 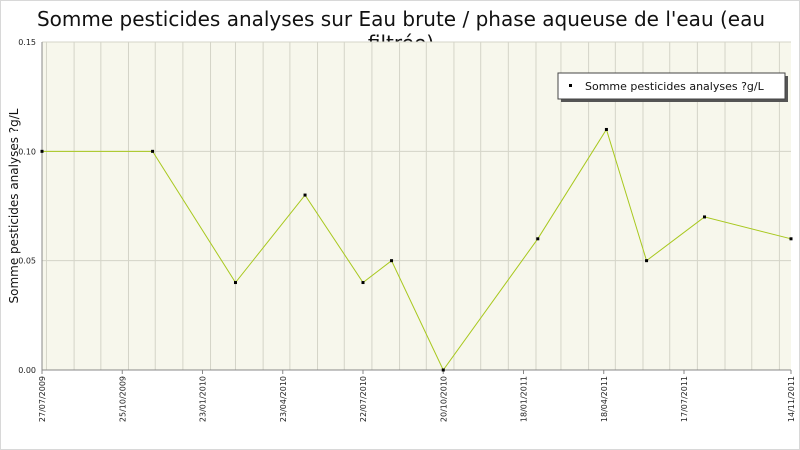 What do you see at coordinates (27, 370) in the screenshot?
I see `y-tick-label: 0.00` at bounding box center [27, 370].